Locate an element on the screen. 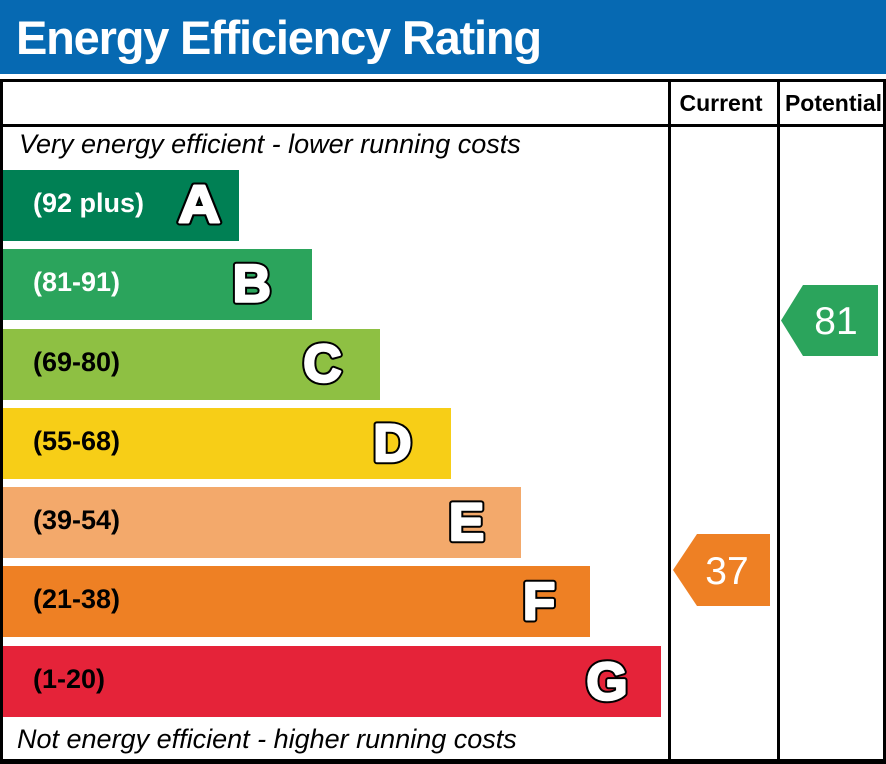 The height and width of the screenshot is (764, 886). svg-text: 37 is located at coordinates (726, 571).